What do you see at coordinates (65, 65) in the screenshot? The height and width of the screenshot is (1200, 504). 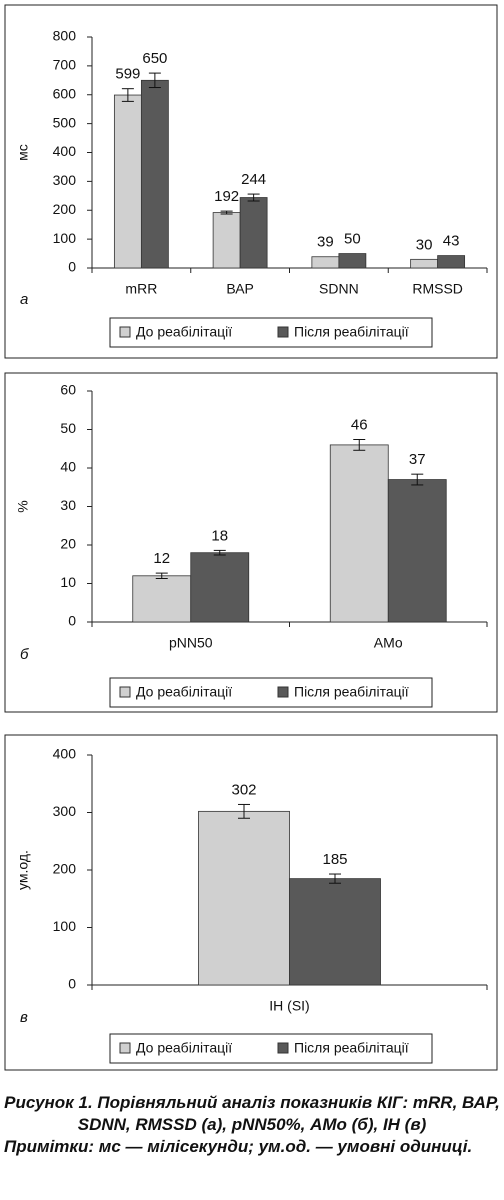 I see `y-tick-label: 700` at bounding box center [65, 65].